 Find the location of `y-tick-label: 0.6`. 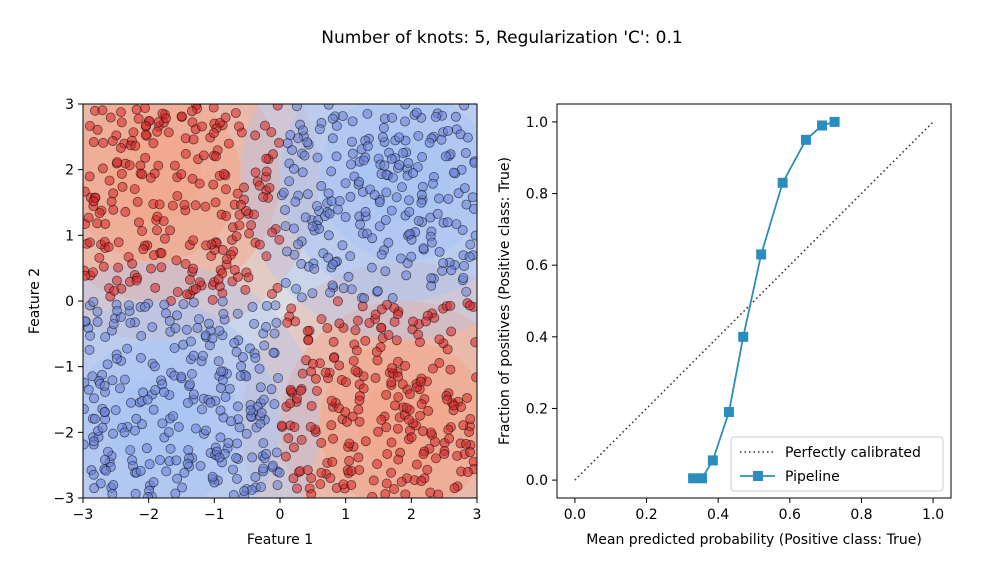

y-tick-label: 0.6 is located at coordinates (537, 266).